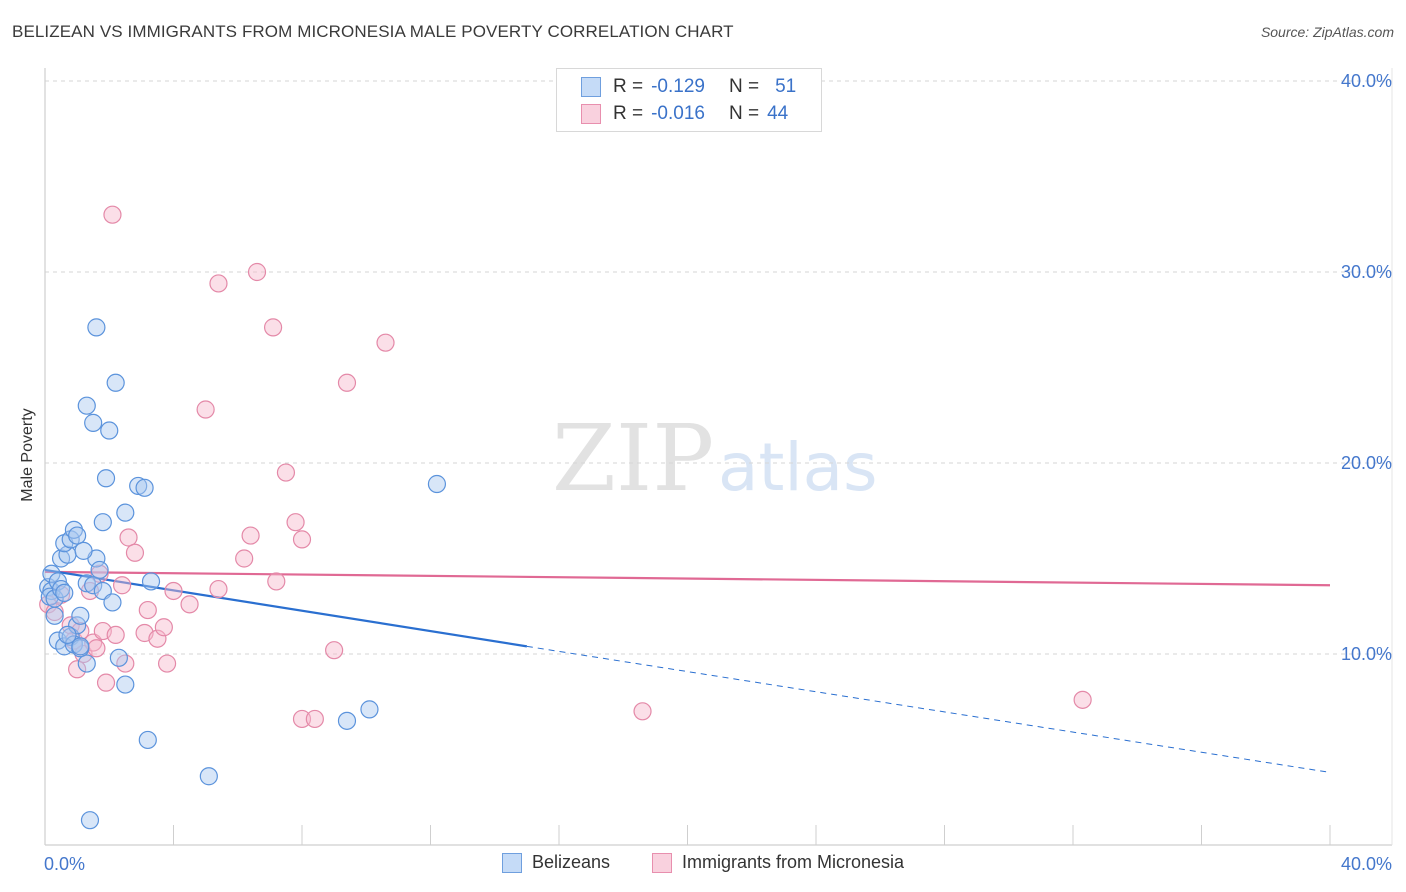 The height and width of the screenshot is (892, 1406). What do you see at coordinates (512, 862) in the screenshot?
I see `bottom-legend-swatch-blue` at bounding box center [512, 862].